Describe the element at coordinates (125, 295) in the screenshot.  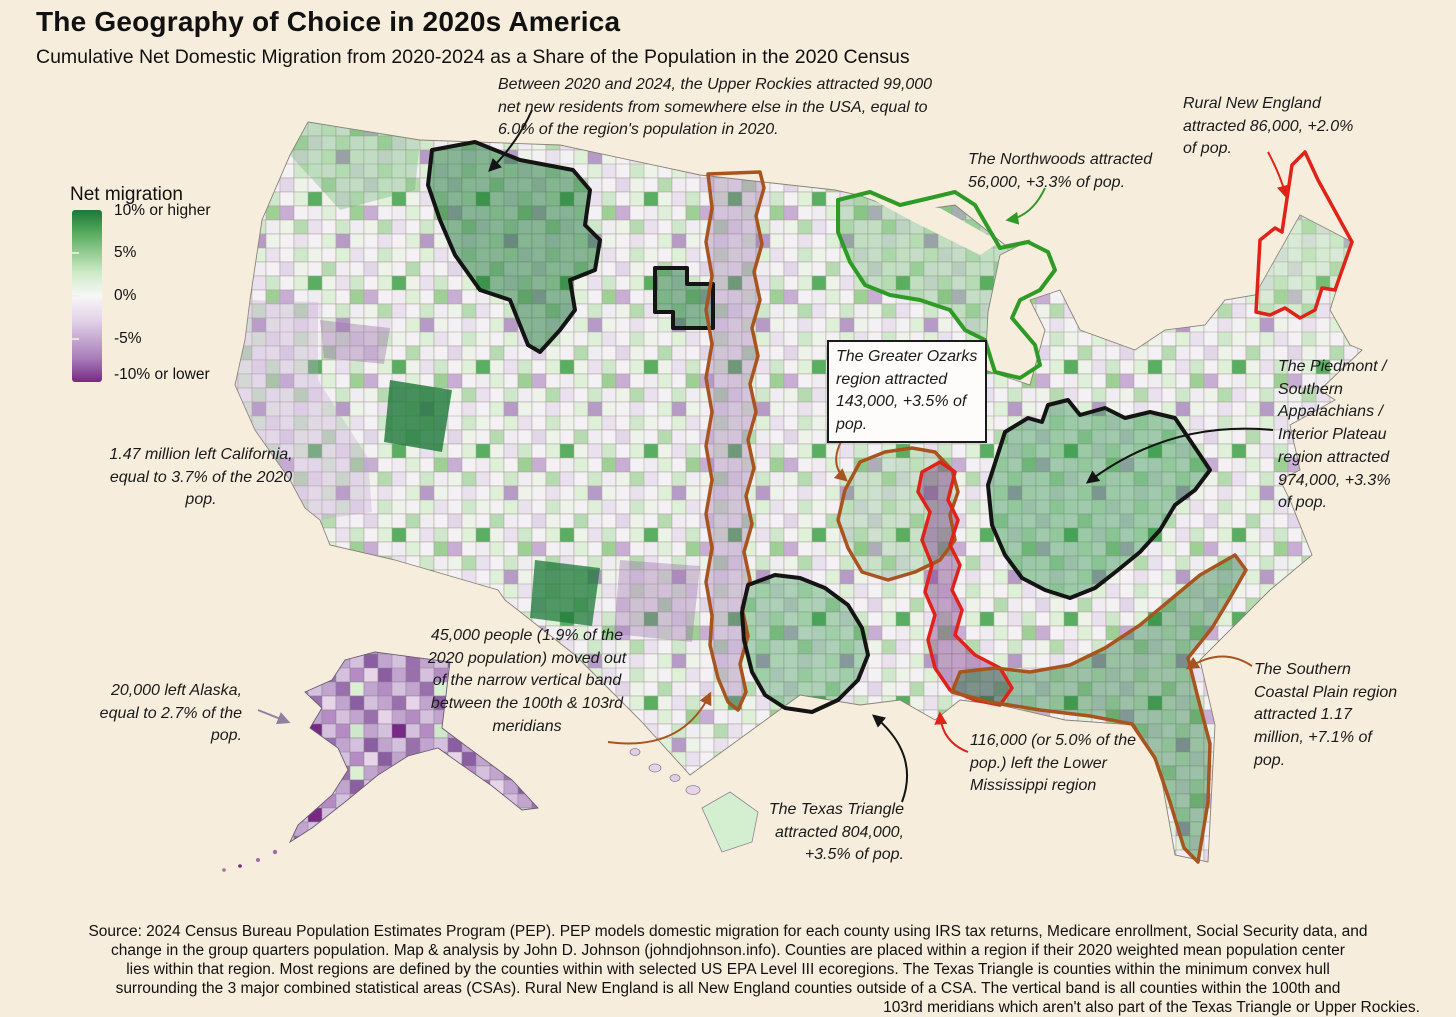
I see `legend-label-0: 0%` at that location.